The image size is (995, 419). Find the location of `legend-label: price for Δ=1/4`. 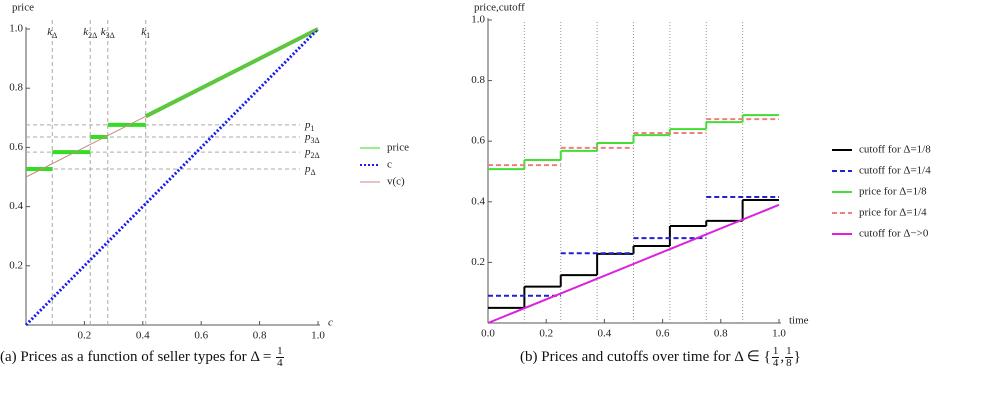

legend-label: price for Δ=1/4 is located at coordinates (893, 213).